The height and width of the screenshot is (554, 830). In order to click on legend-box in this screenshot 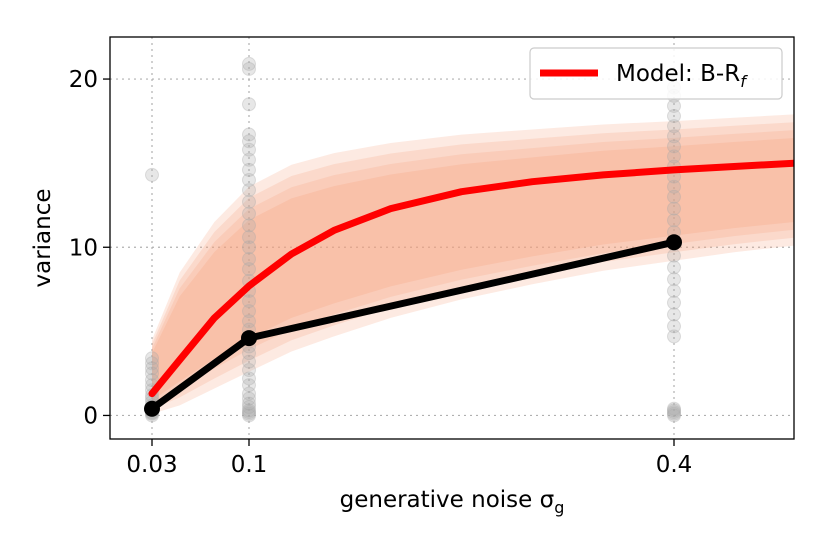, I will do `click(656, 73)`.